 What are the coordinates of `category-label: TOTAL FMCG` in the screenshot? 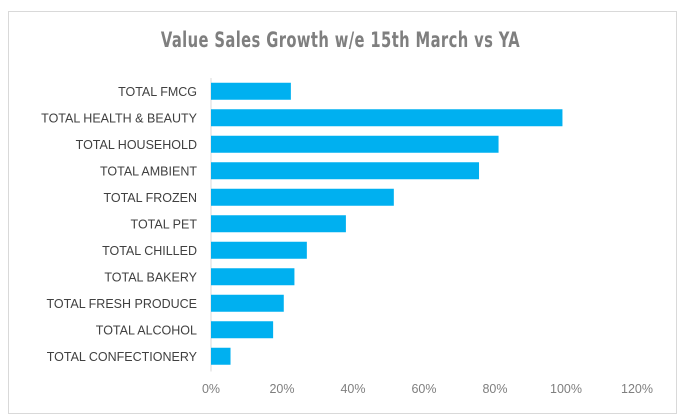 It's located at (157, 92).